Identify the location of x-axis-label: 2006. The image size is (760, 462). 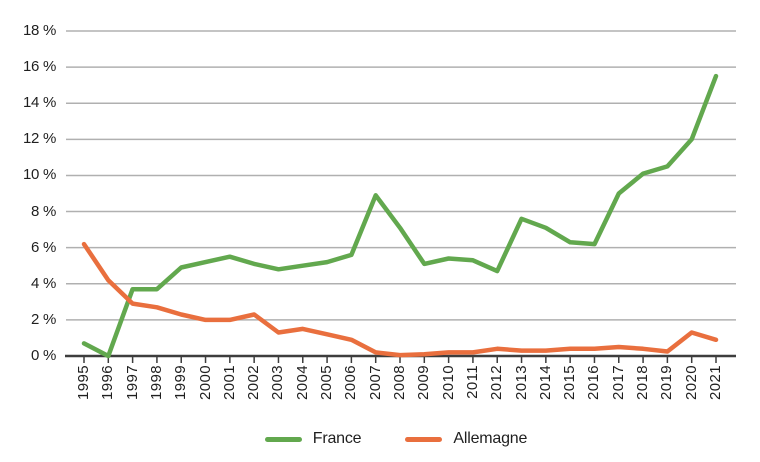
(351, 382).